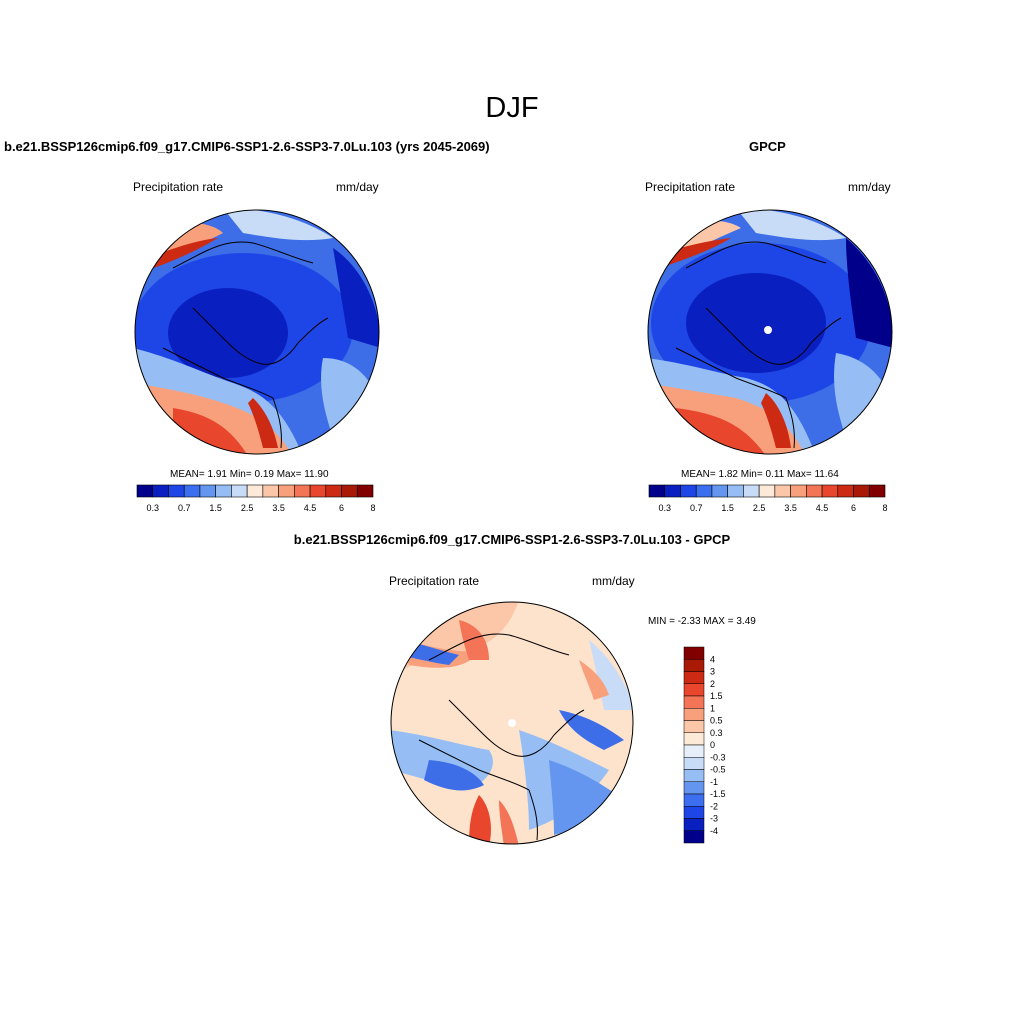 The image size is (1024, 1024). I want to click on model-colorbar-label: 0.7, so click(184, 508).